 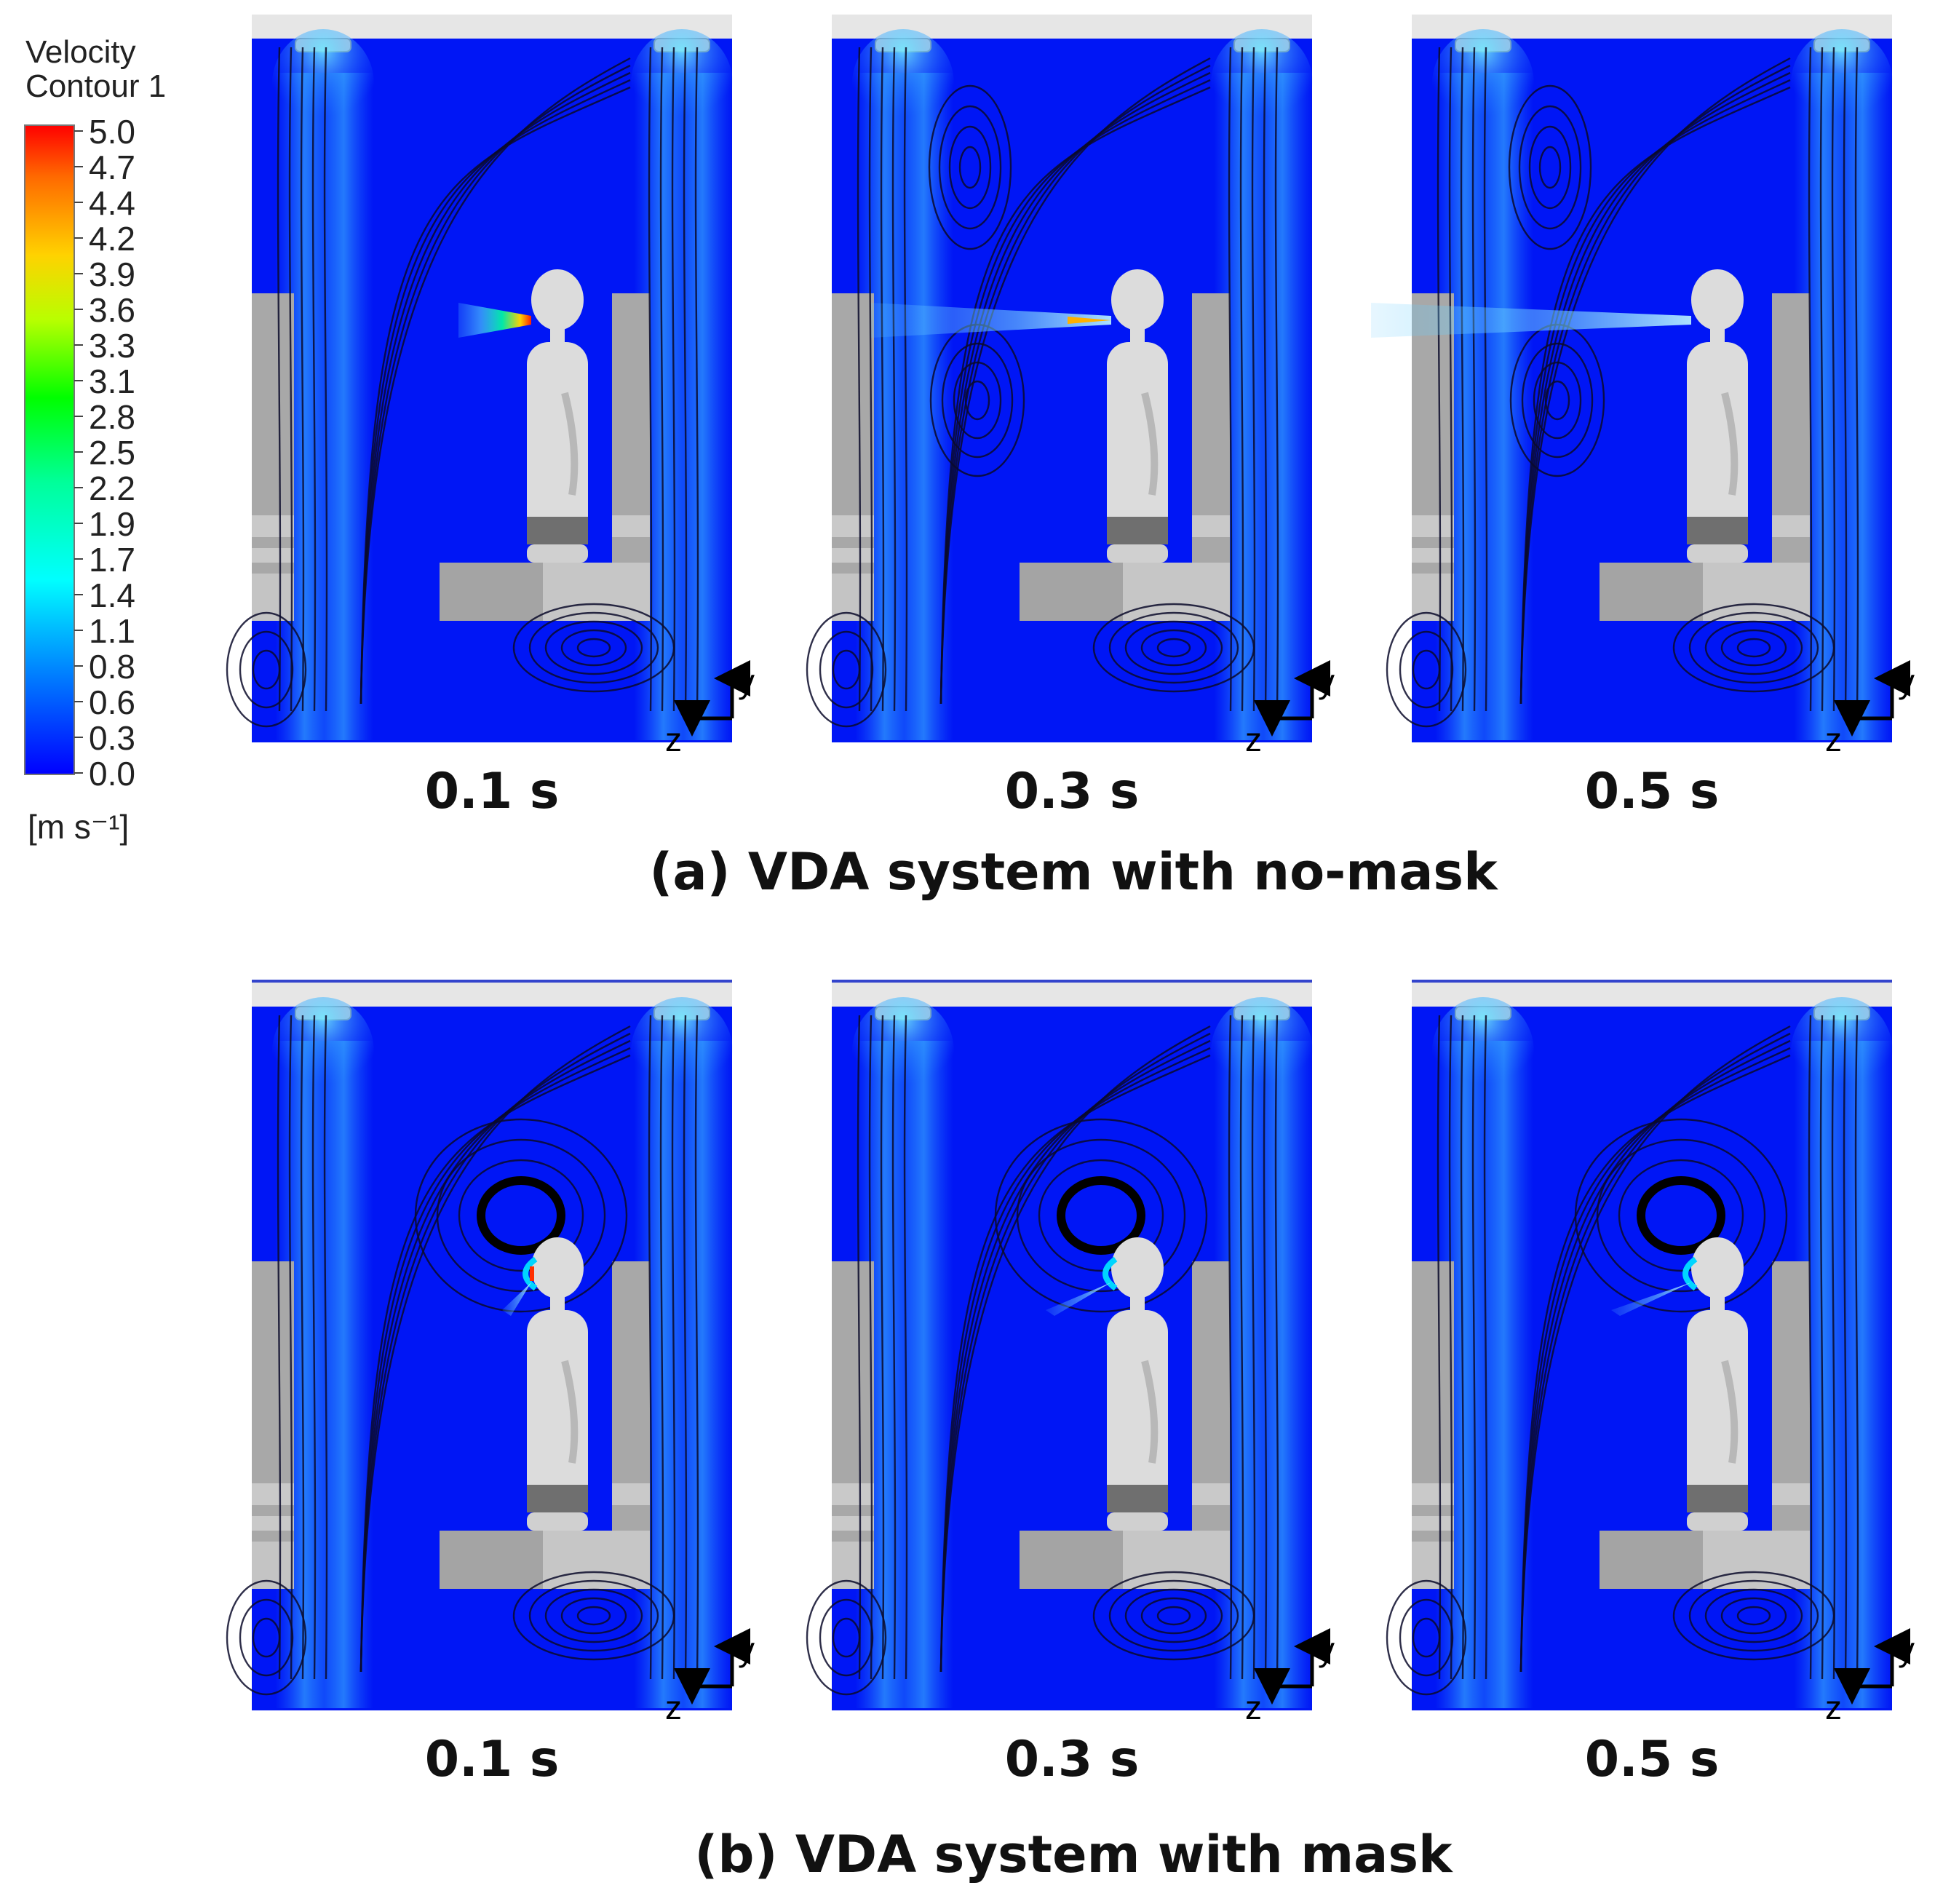 What do you see at coordinates (96, 86) in the screenshot?
I see `legend-title-line2: Contour 1` at bounding box center [96, 86].